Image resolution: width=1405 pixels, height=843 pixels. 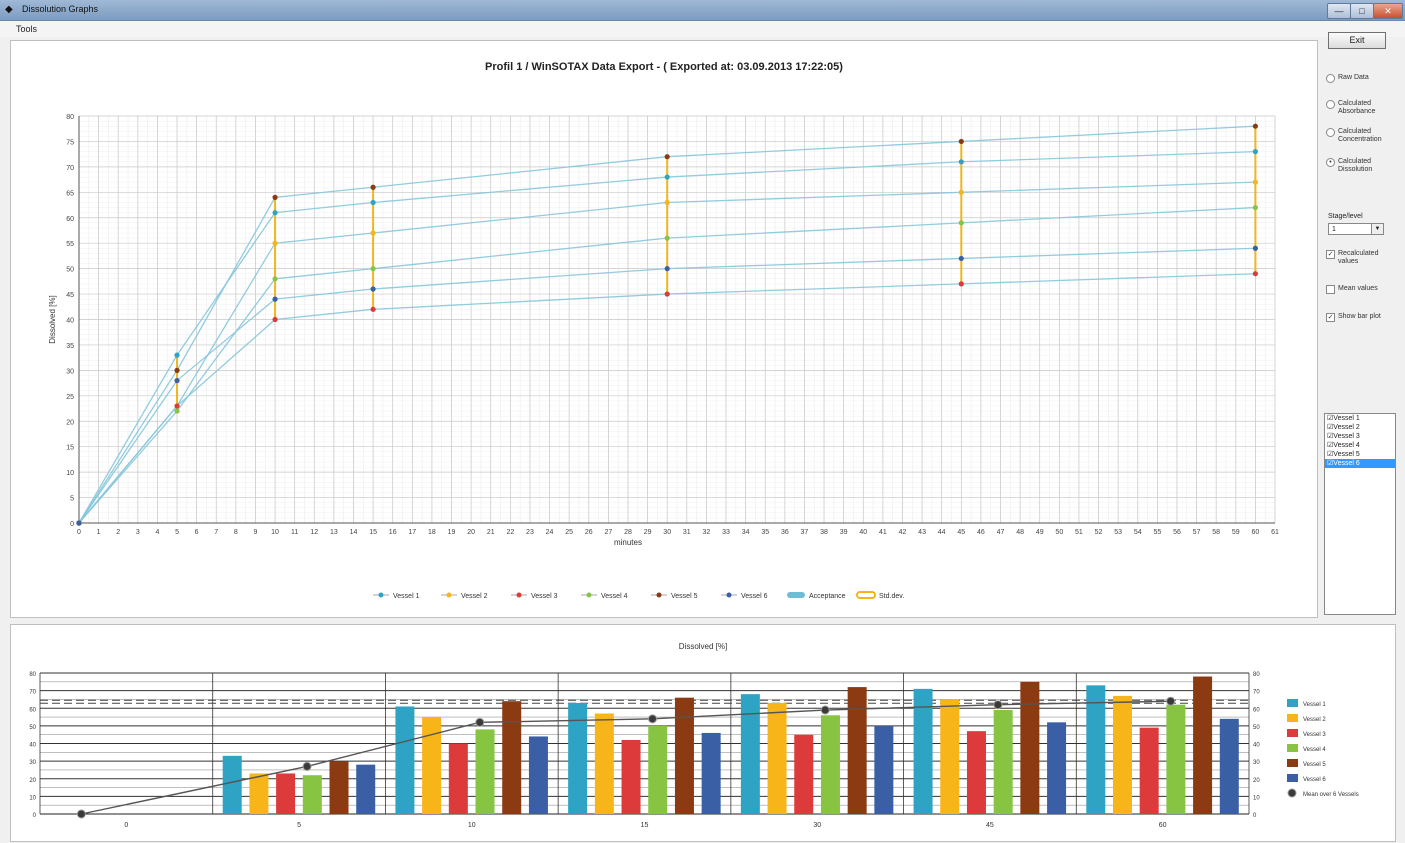 I want to click on app-icon: ◆, so click(x=9, y=9).